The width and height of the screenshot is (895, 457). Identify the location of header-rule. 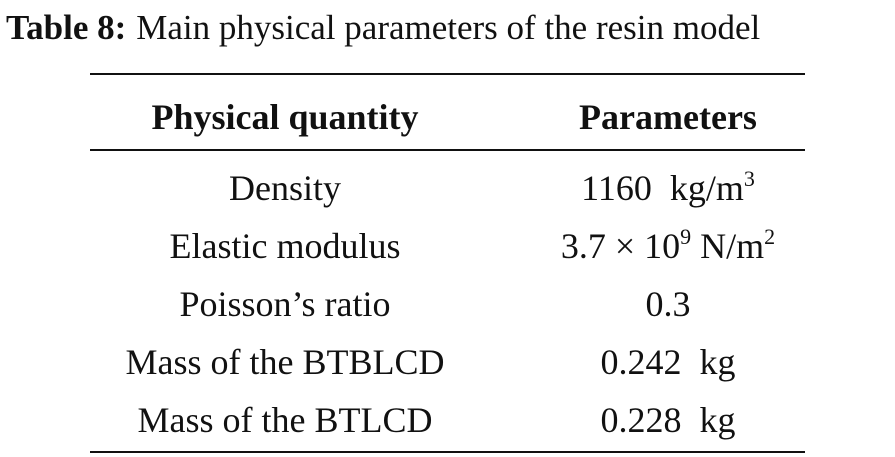
(447, 150).